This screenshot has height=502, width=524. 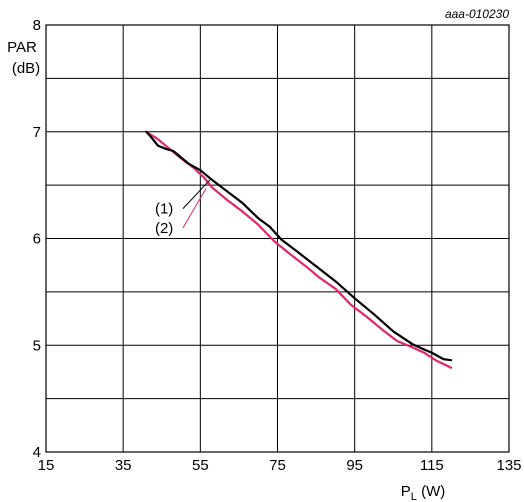 I want to click on x-axis-label-unit: (W), so click(x=431, y=491).